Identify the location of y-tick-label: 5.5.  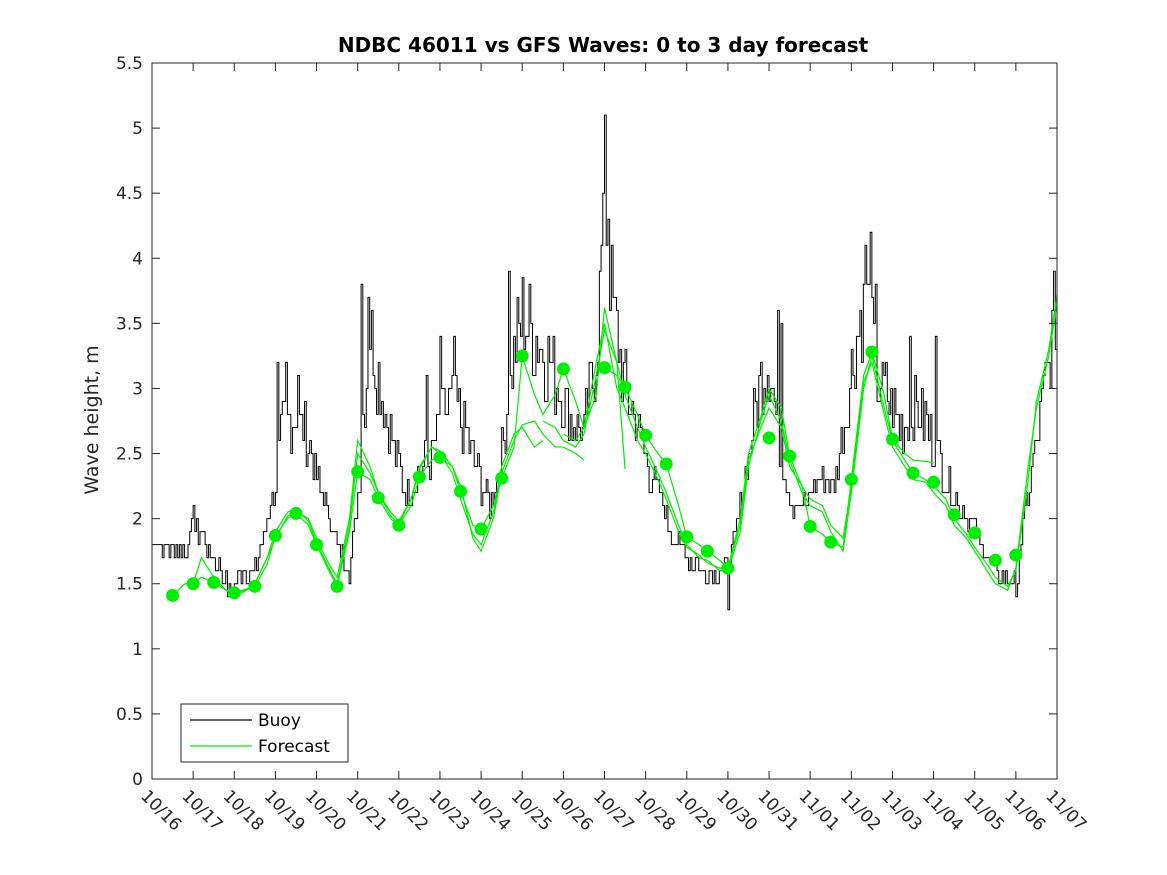
(129, 64).